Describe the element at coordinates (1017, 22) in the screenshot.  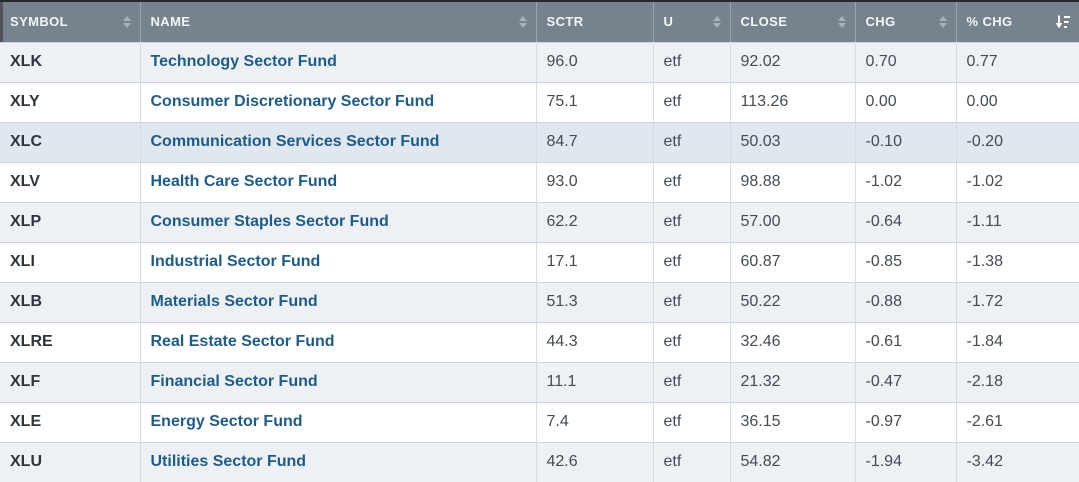
I see `column-header-pct_chg: % CHG` at that location.